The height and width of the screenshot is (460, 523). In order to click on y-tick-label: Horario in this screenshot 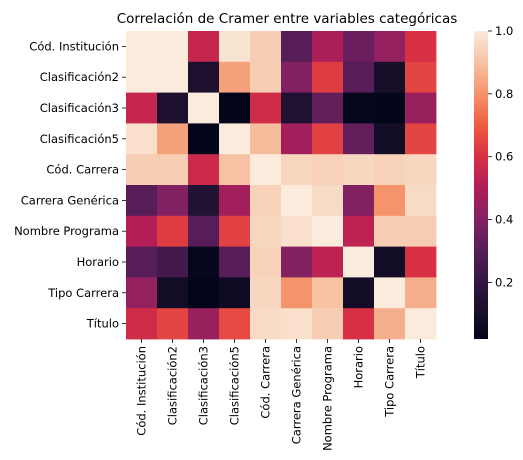, I will do `click(98, 262)`.